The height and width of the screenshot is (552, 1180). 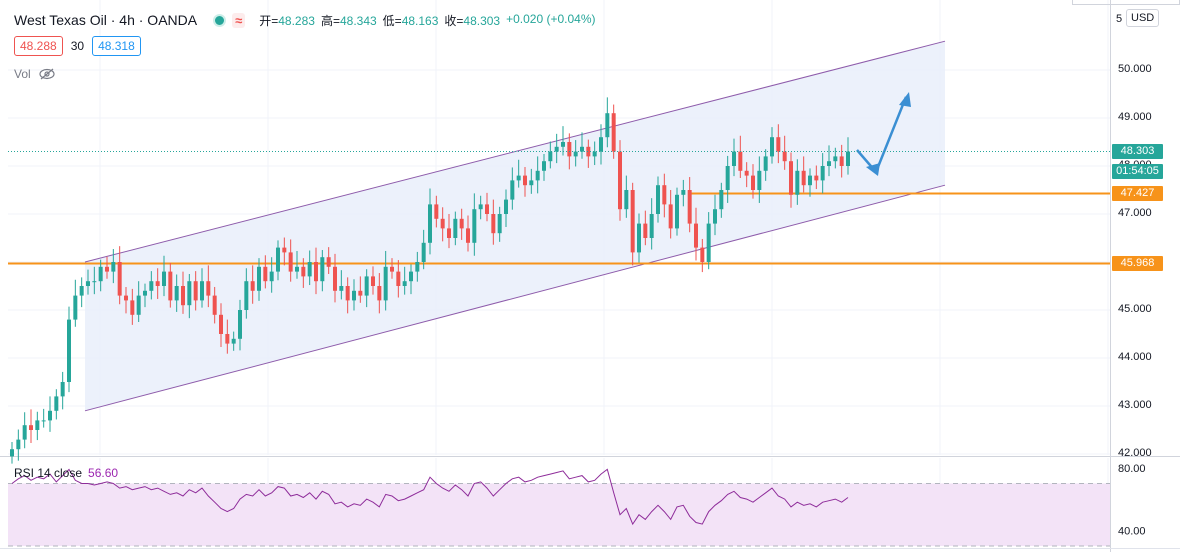 What do you see at coordinates (48, 473) in the screenshot?
I see `rsi-label: RSI 14 close` at bounding box center [48, 473].